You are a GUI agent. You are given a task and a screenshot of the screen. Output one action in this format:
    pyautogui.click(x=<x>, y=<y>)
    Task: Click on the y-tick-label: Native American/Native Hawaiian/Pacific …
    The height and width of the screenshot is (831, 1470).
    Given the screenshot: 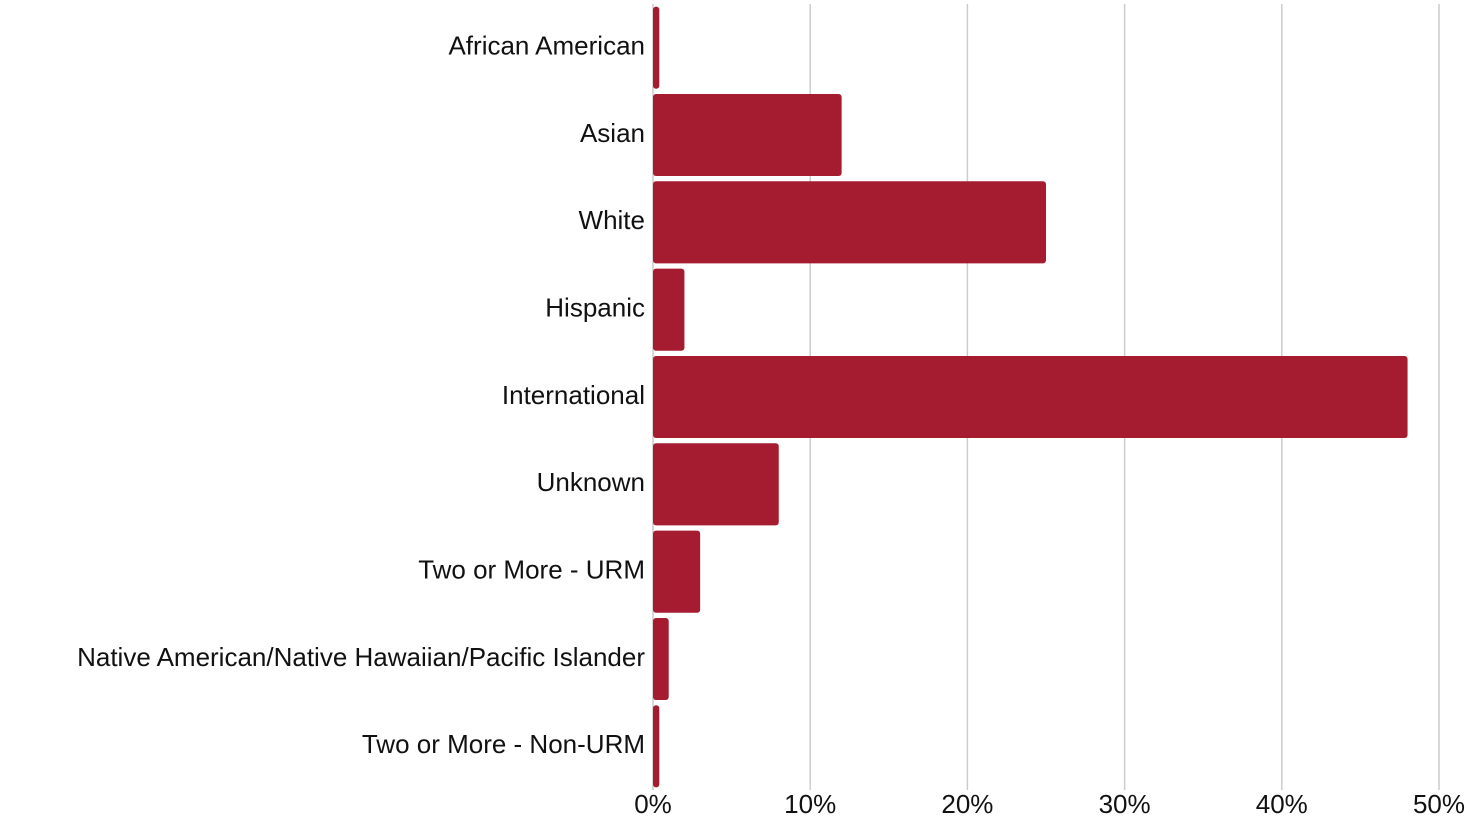 What is the action you would take?
    pyautogui.click(x=361, y=657)
    